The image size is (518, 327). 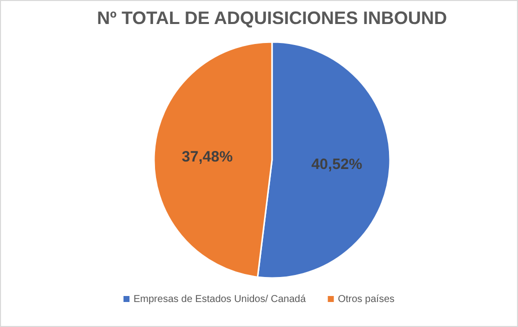 What do you see at coordinates (366, 299) in the screenshot?
I see `legend-label: Otros países` at bounding box center [366, 299].